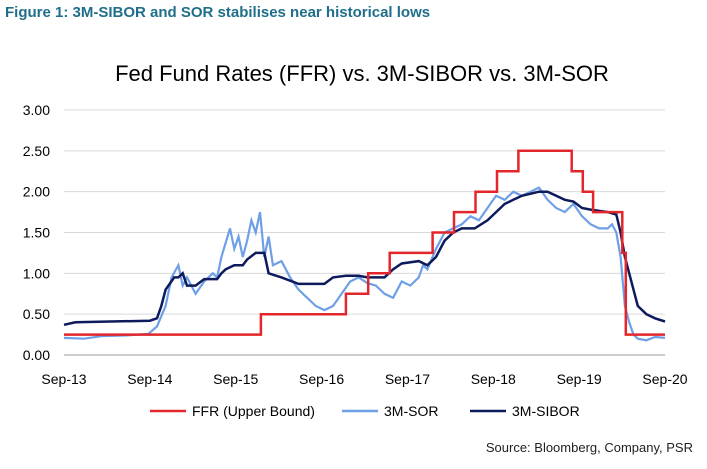 This screenshot has width=707, height=469. I want to click on legend-label: FFR (Upper Bound), so click(253, 411).